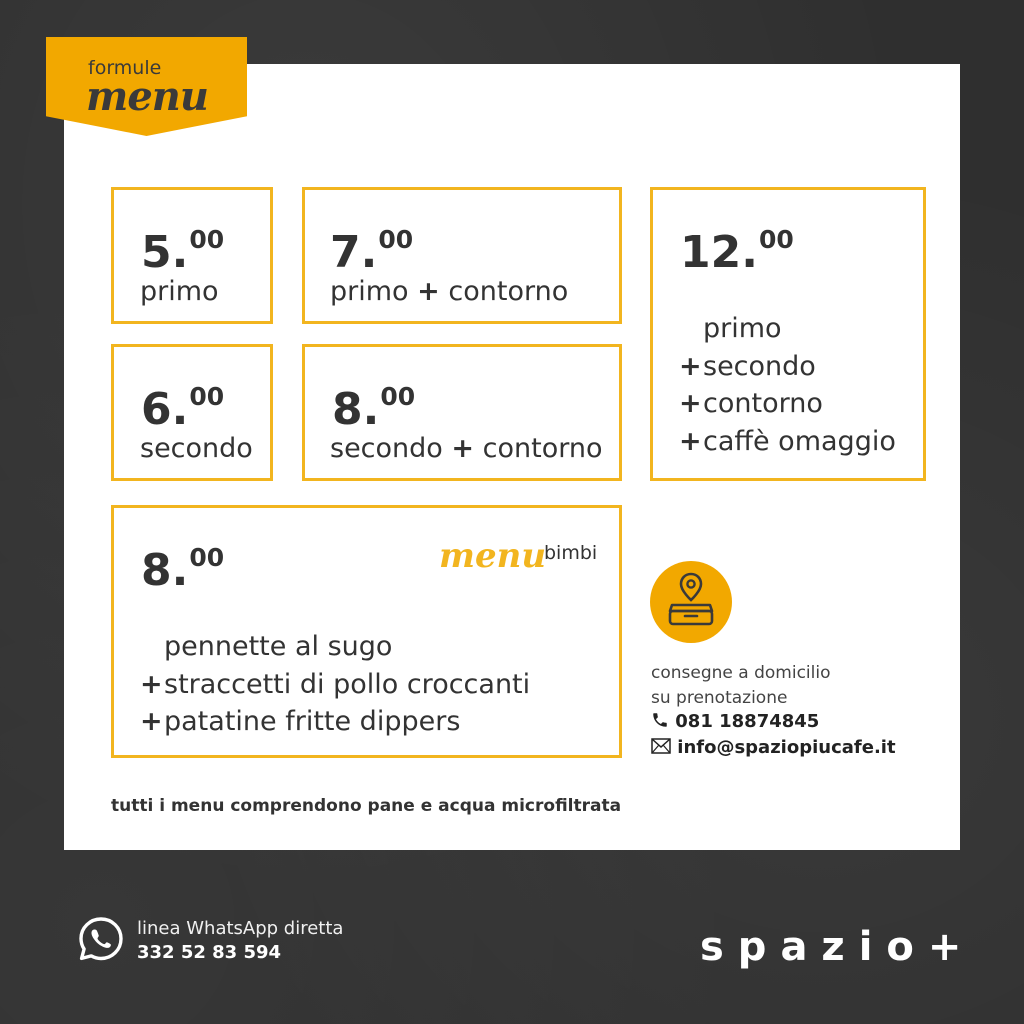 The height and width of the screenshot is (1024, 1024). I want to click on line-text: patatine fritte dippers, so click(312, 721).